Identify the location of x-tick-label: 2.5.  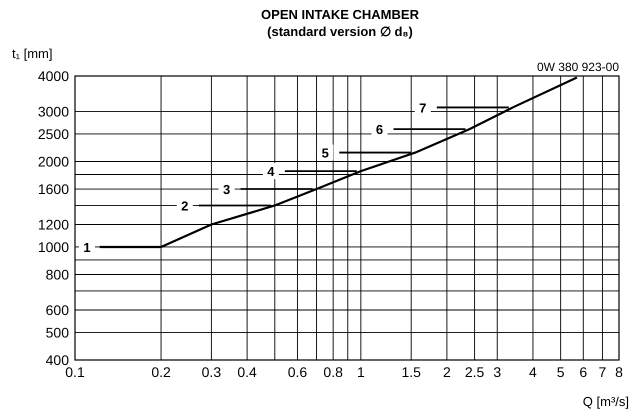
(474, 372).